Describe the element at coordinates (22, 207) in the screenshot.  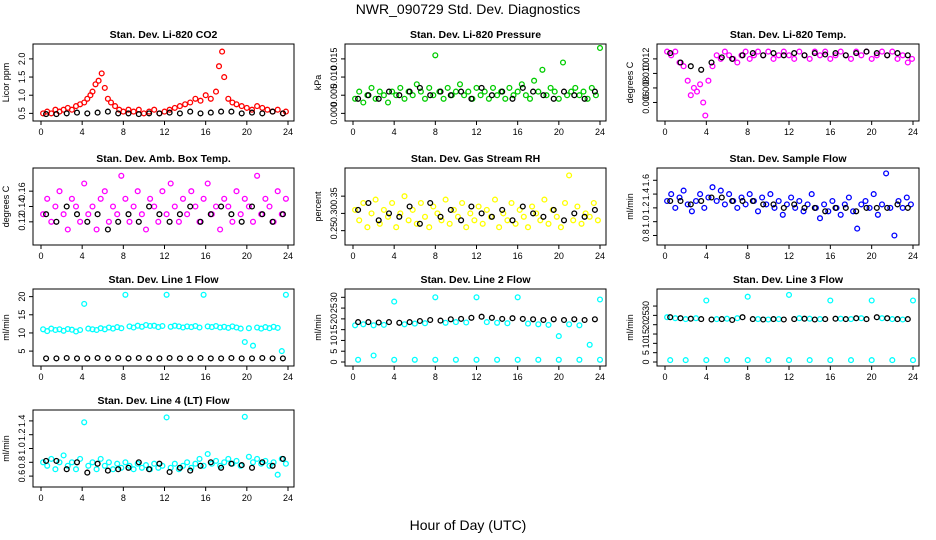
I see `y-tick-label: 0.14` at that location.